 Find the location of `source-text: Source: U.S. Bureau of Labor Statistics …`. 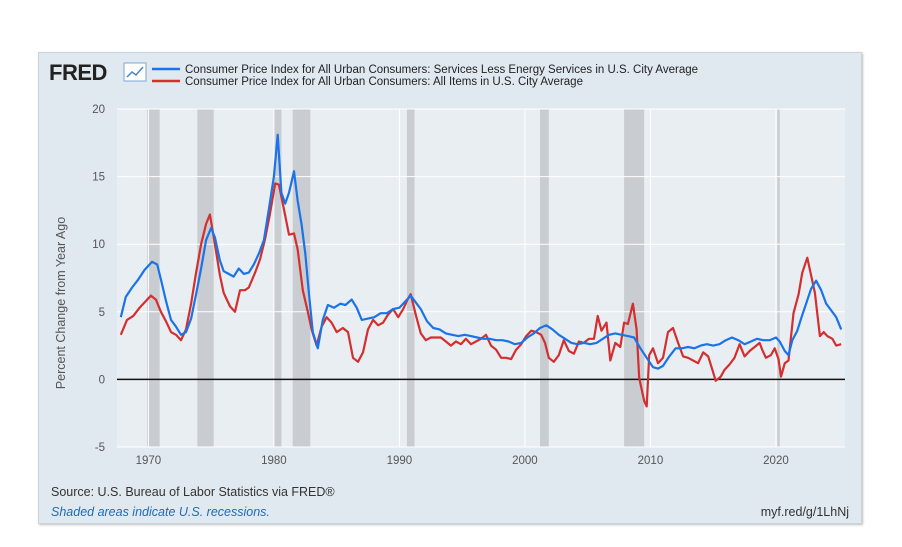

source-text: Source: U.S. Bureau of Labor Statistics … is located at coordinates (193, 492).